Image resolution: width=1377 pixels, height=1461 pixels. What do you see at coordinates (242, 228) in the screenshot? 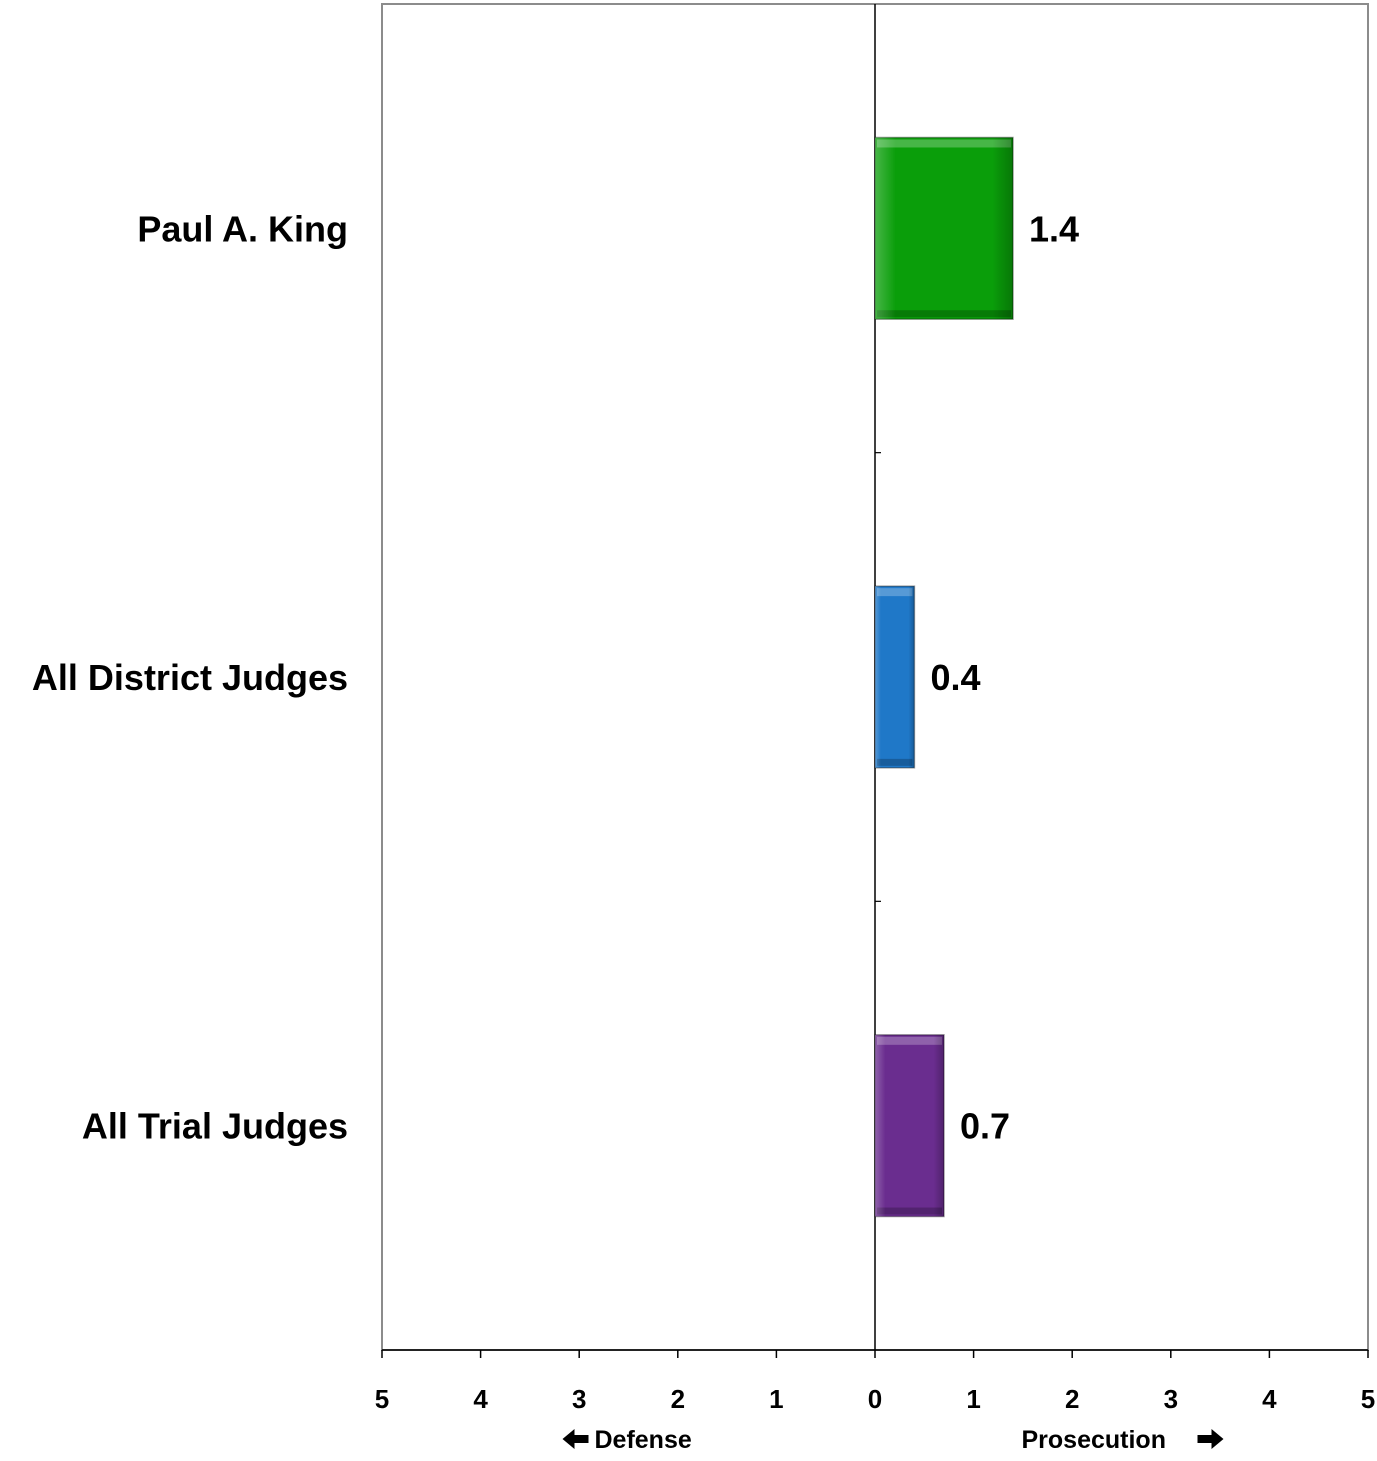
I see `category-label: Paul A. King` at bounding box center [242, 228].